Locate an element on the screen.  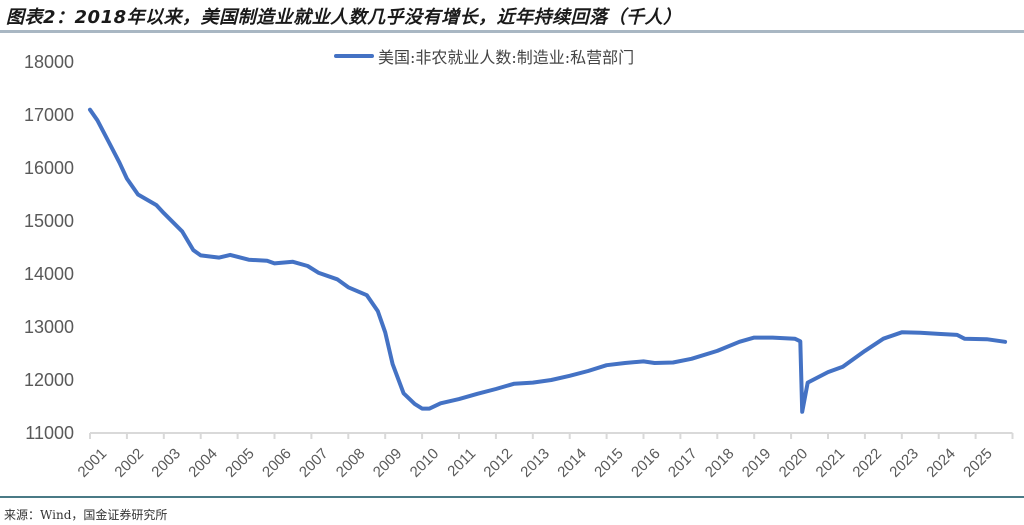
x-tick-label: 2016 is located at coordinates (646, 463).